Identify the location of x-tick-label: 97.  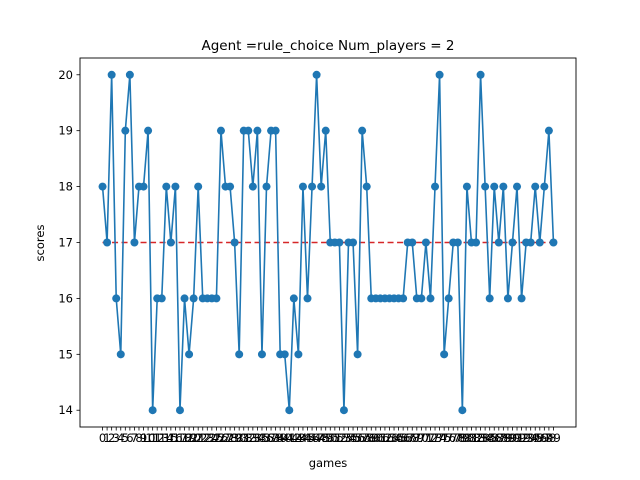
(544, 438).